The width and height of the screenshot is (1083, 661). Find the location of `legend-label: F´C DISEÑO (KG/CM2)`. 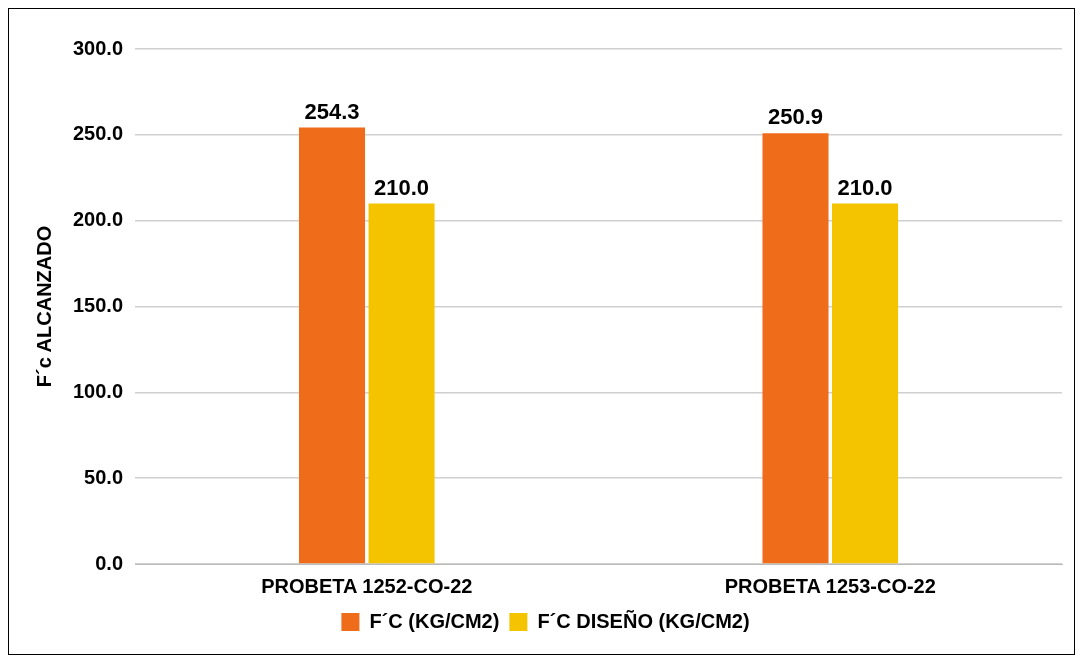

legend-label: F´C DISEÑO (KG/CM2) is located at coordinates (643, 620).